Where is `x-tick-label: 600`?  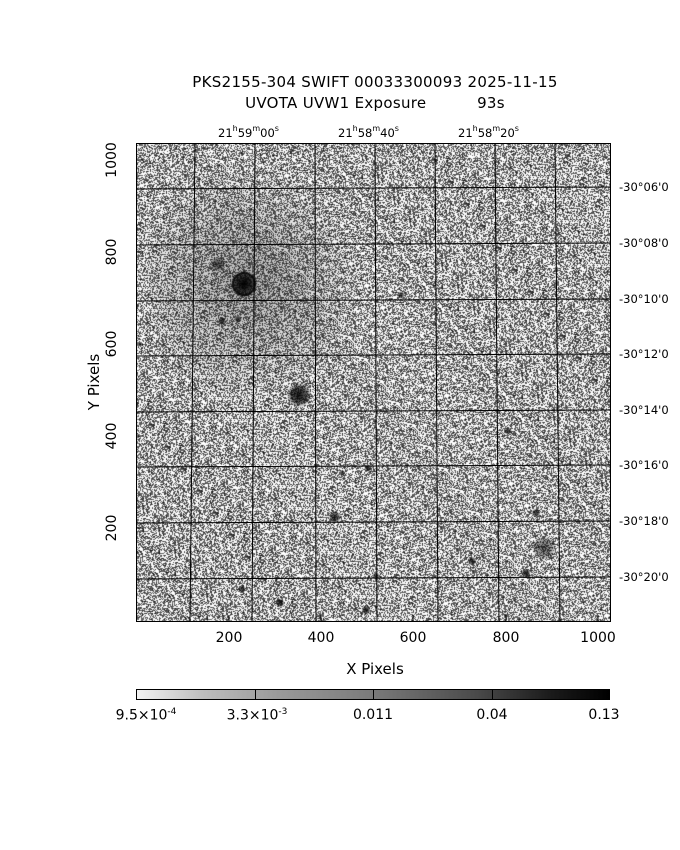 x-tick-label: 600 is located at coordinates (413, 638).